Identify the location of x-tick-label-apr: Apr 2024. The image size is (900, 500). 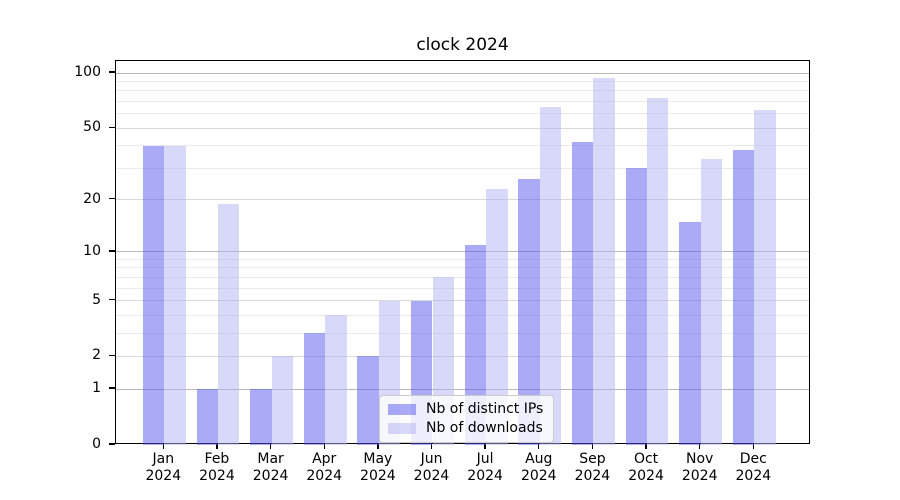
(324, 467).